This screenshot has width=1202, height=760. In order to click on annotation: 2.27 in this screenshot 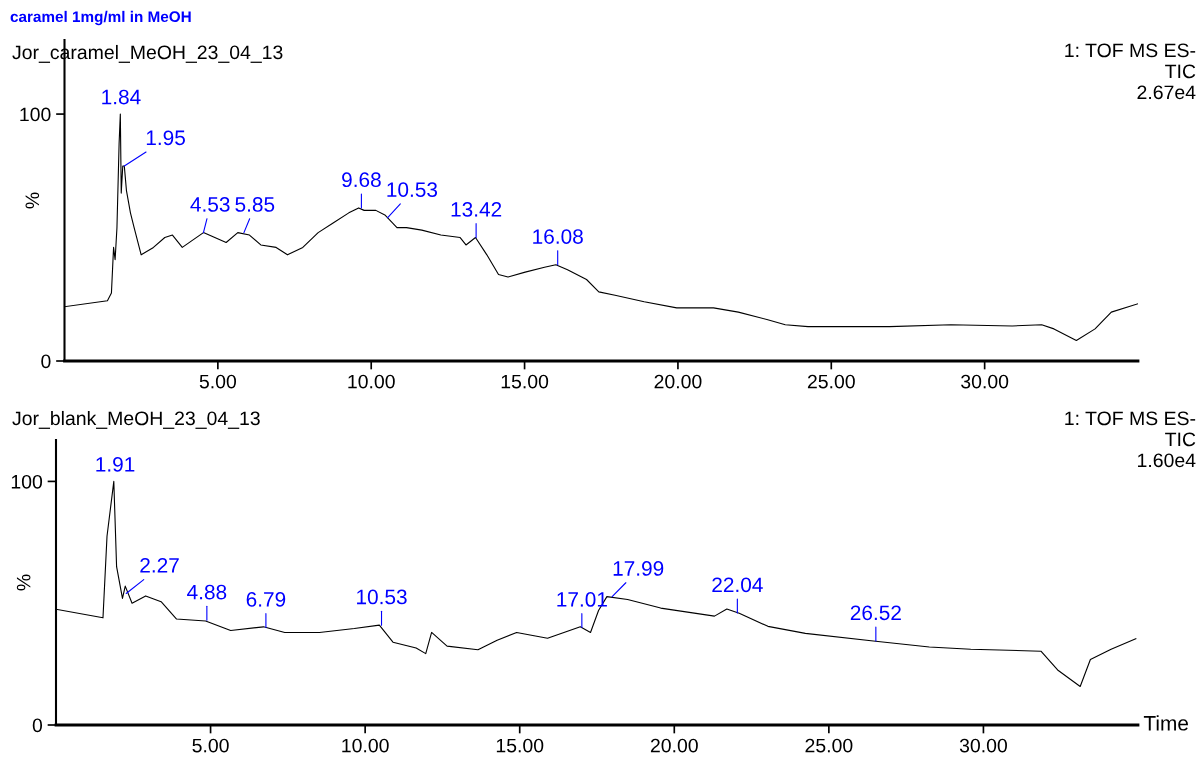, I will do `click(159, 565)`.